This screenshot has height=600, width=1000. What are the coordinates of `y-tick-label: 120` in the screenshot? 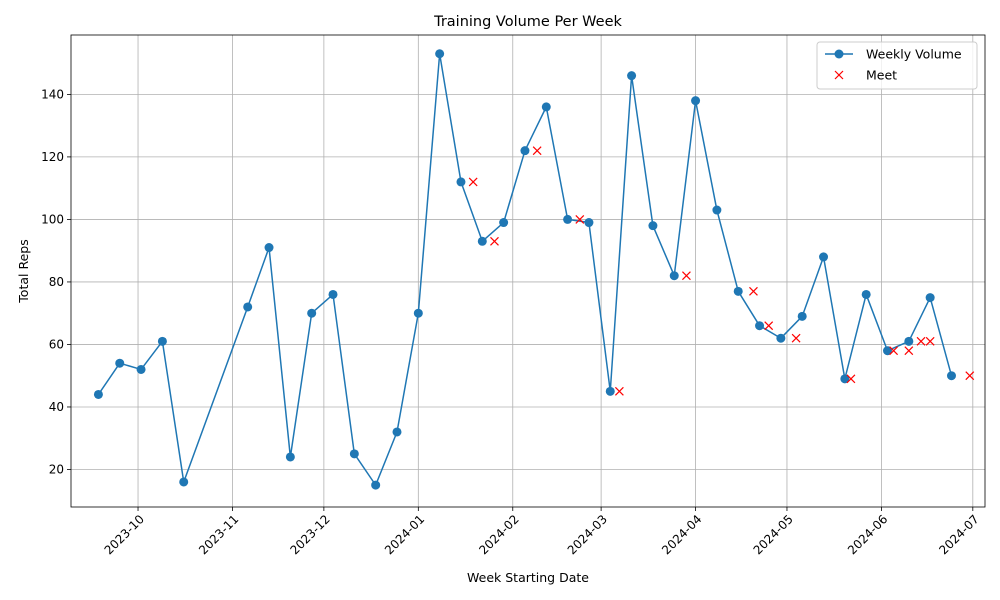 It's located at (52, 157).